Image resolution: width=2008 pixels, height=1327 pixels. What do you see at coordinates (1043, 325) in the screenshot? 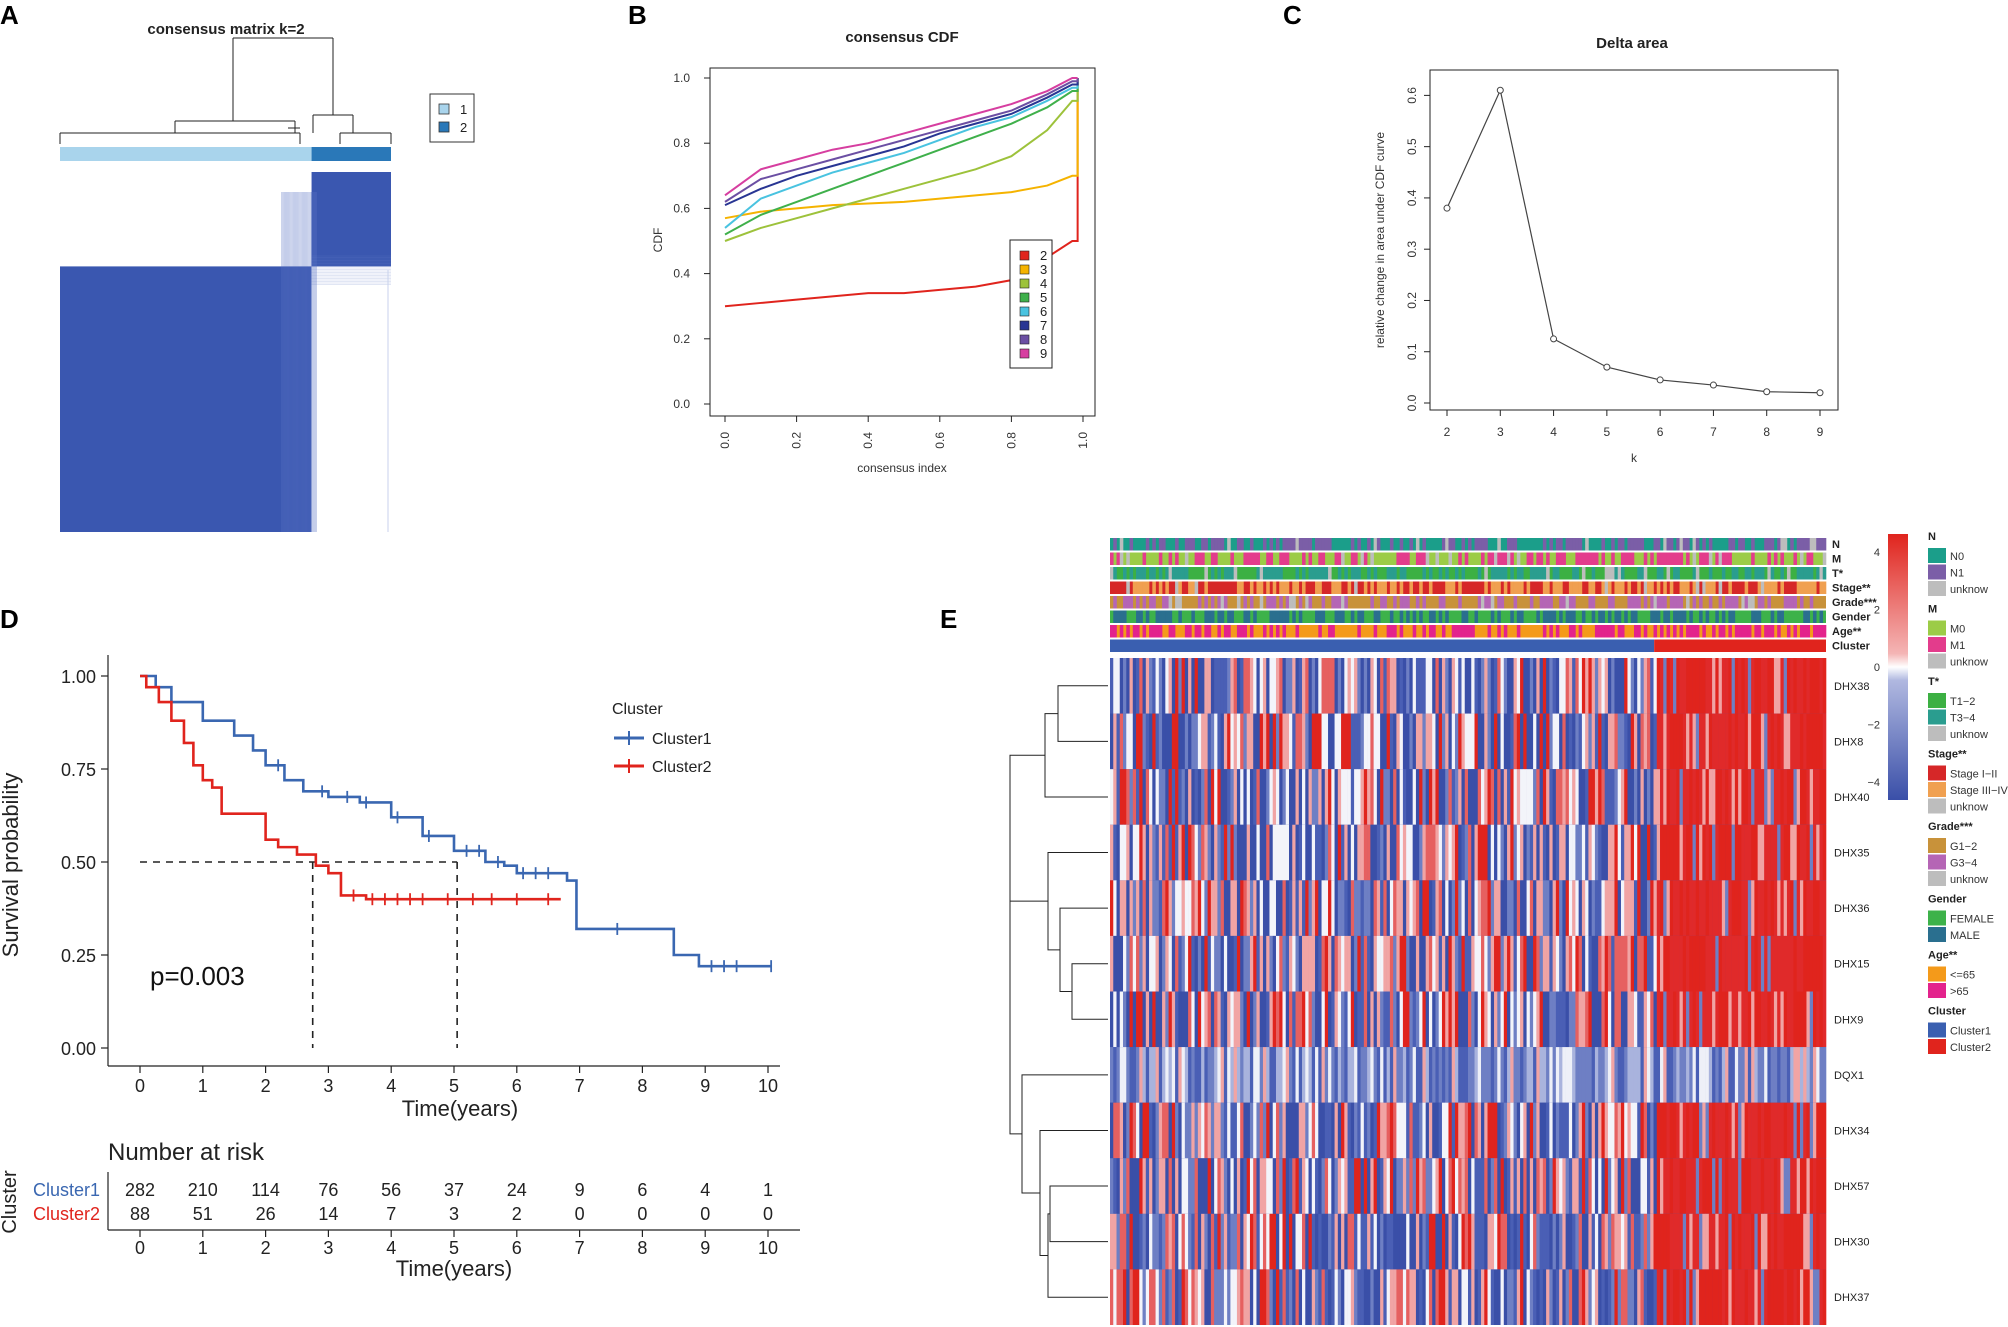
I see `legend-label-k7: 7` at bounding box center [1043, 325].